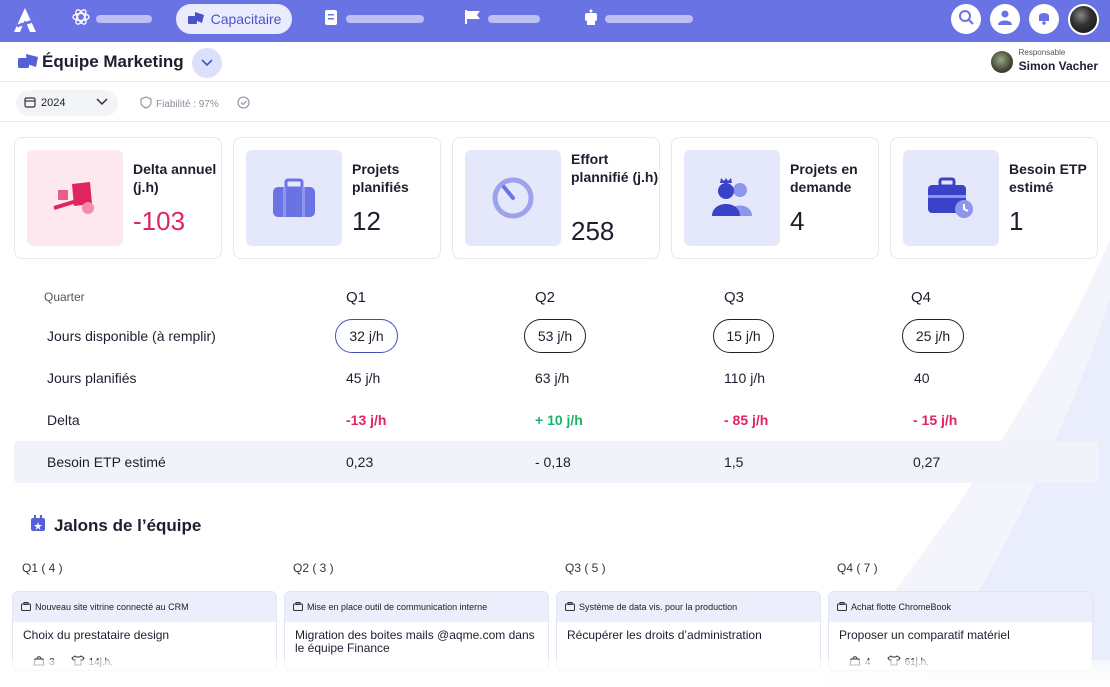  I want to click on milestone-quarter-header: Q3 ( 5 ), so click(585, 568).